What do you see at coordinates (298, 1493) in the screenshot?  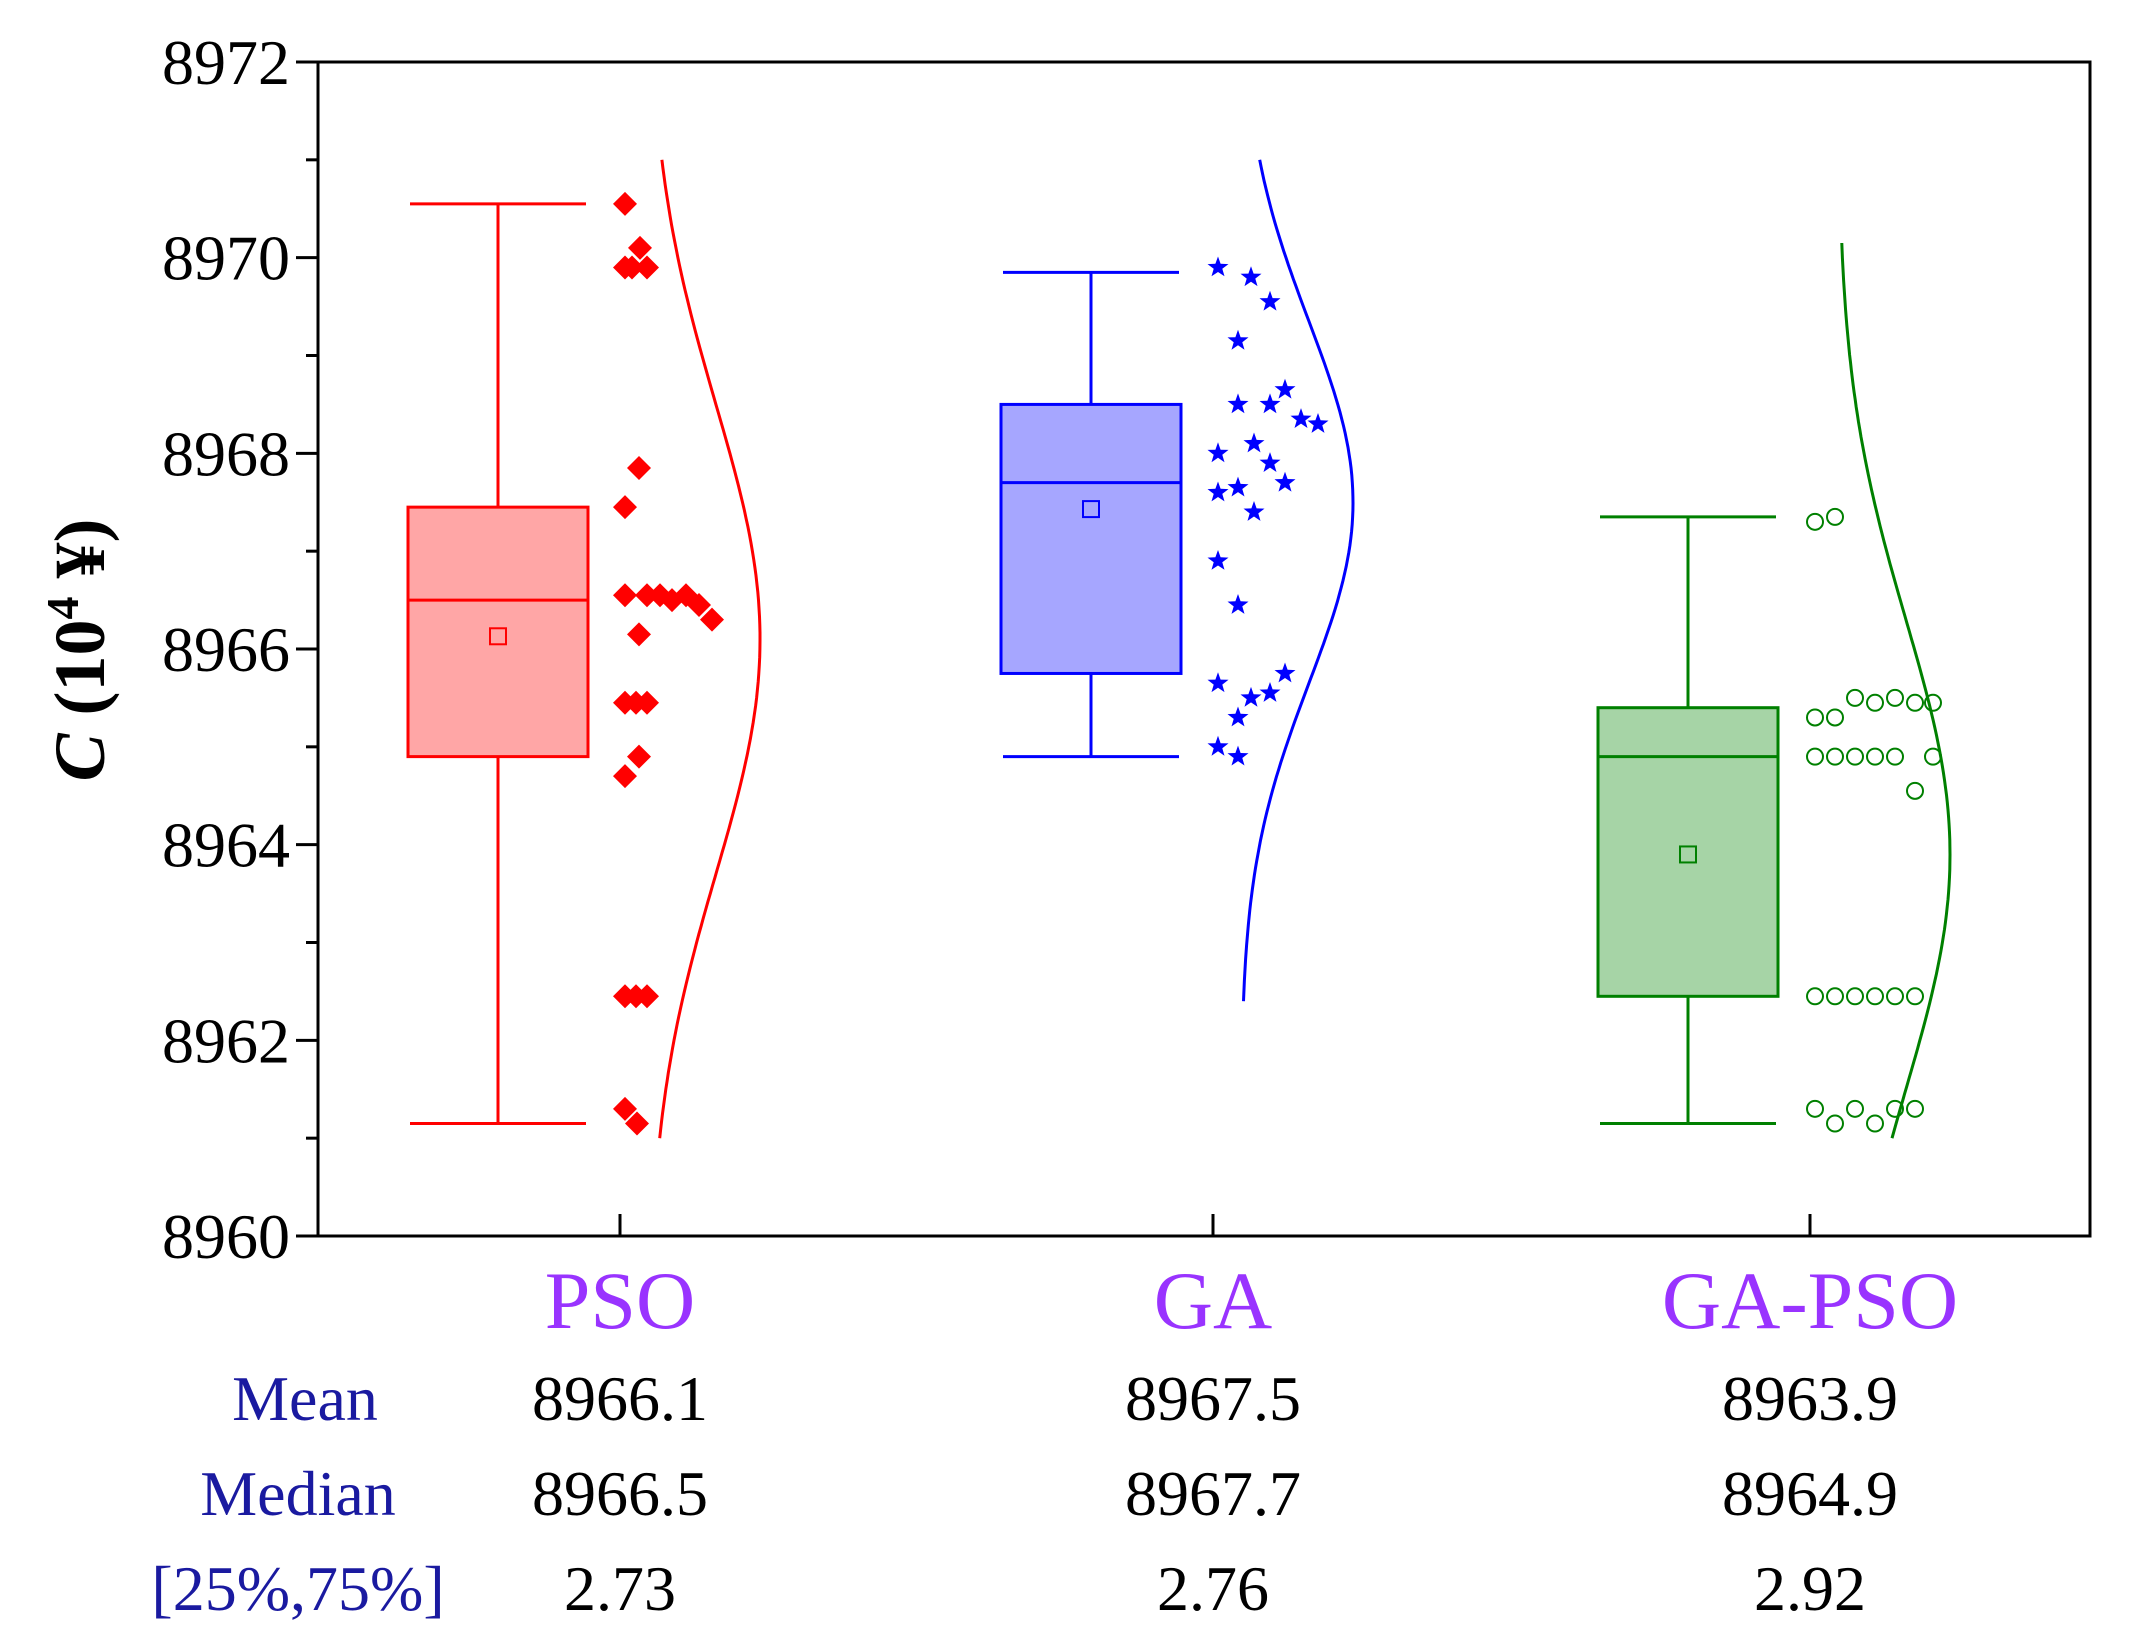 I see `stats-row-label: Median` at bounding box center [298, 1493].